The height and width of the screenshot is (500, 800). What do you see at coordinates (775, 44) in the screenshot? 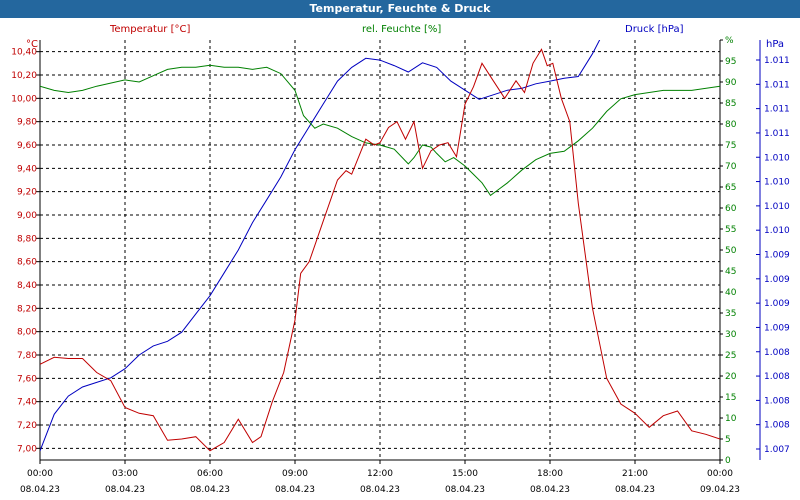
I see `pressure-unit-label: hPa` at bounding box center [775, 44].